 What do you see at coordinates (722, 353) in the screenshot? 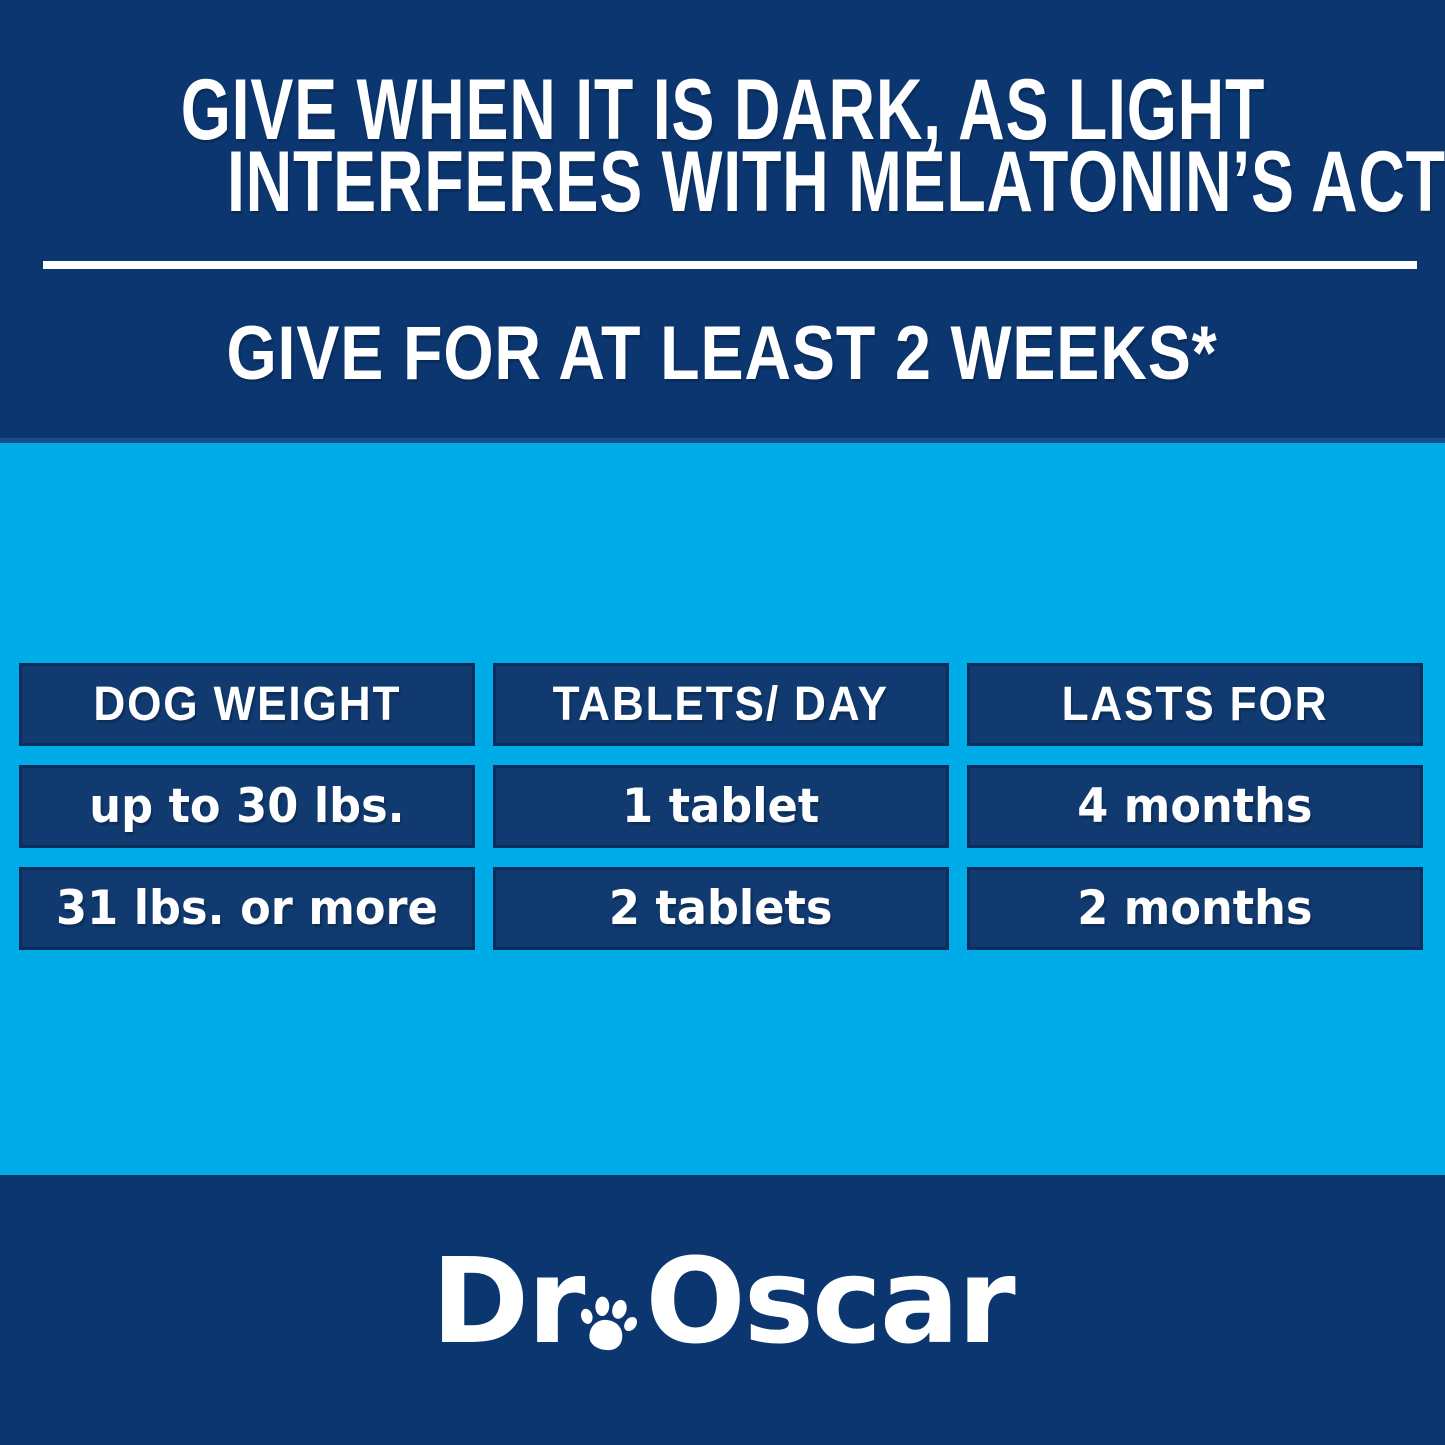
I see `sub-heading: GIVE FOR AT LEAST 2 WEEKS*` at bounding box center [722, 353].